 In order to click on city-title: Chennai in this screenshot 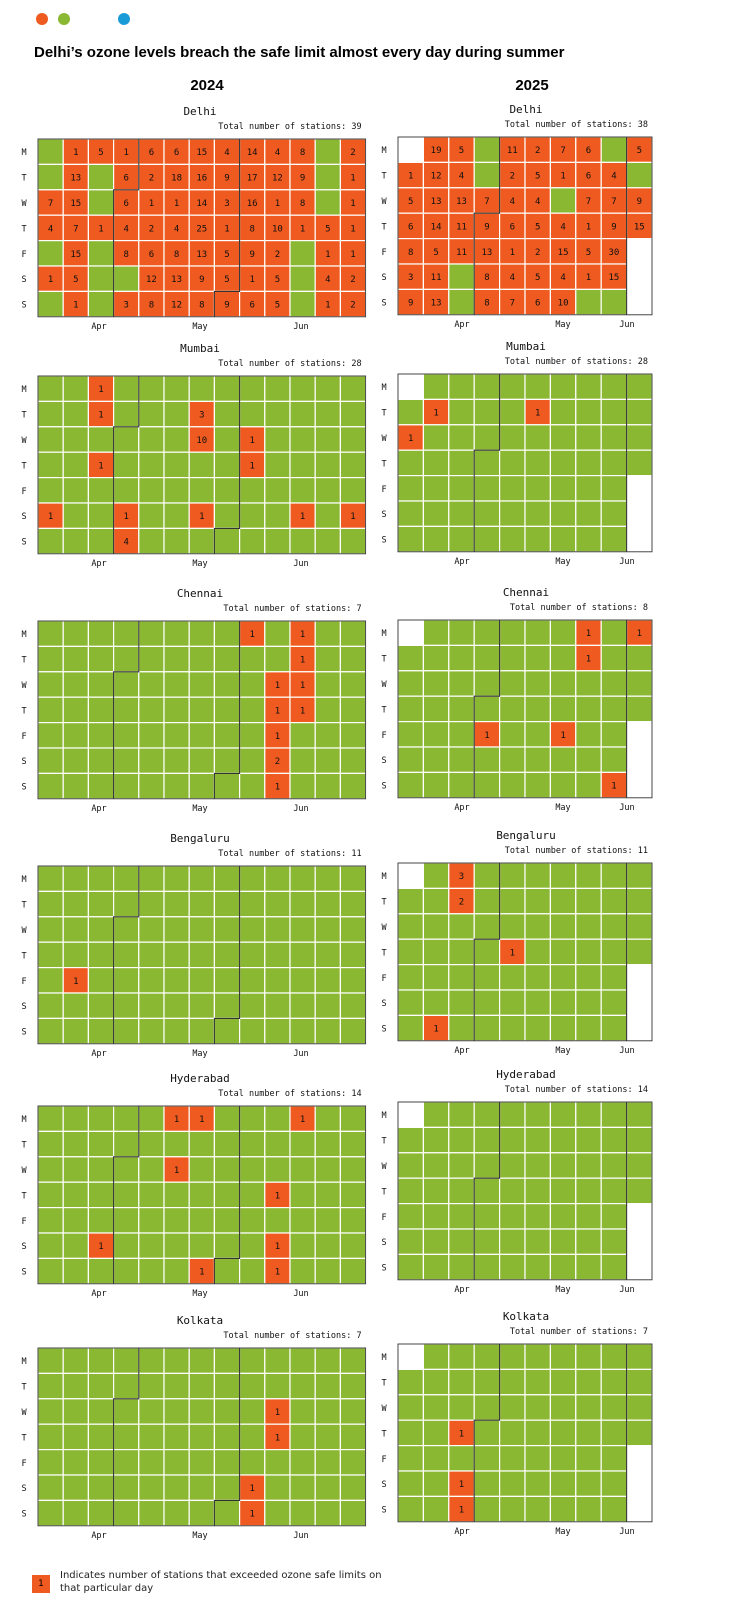, I will do `click(200, 593)`.